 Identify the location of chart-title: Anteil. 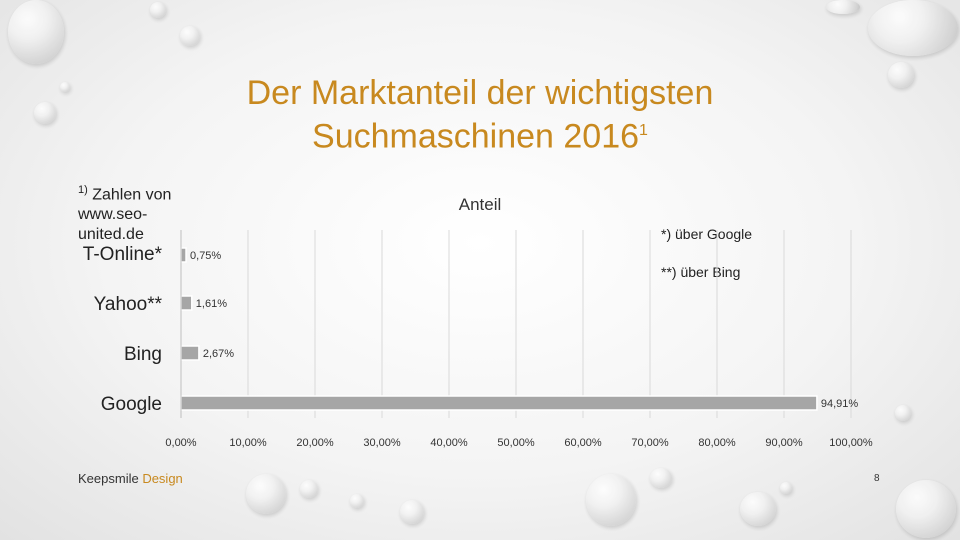
(480, 204).